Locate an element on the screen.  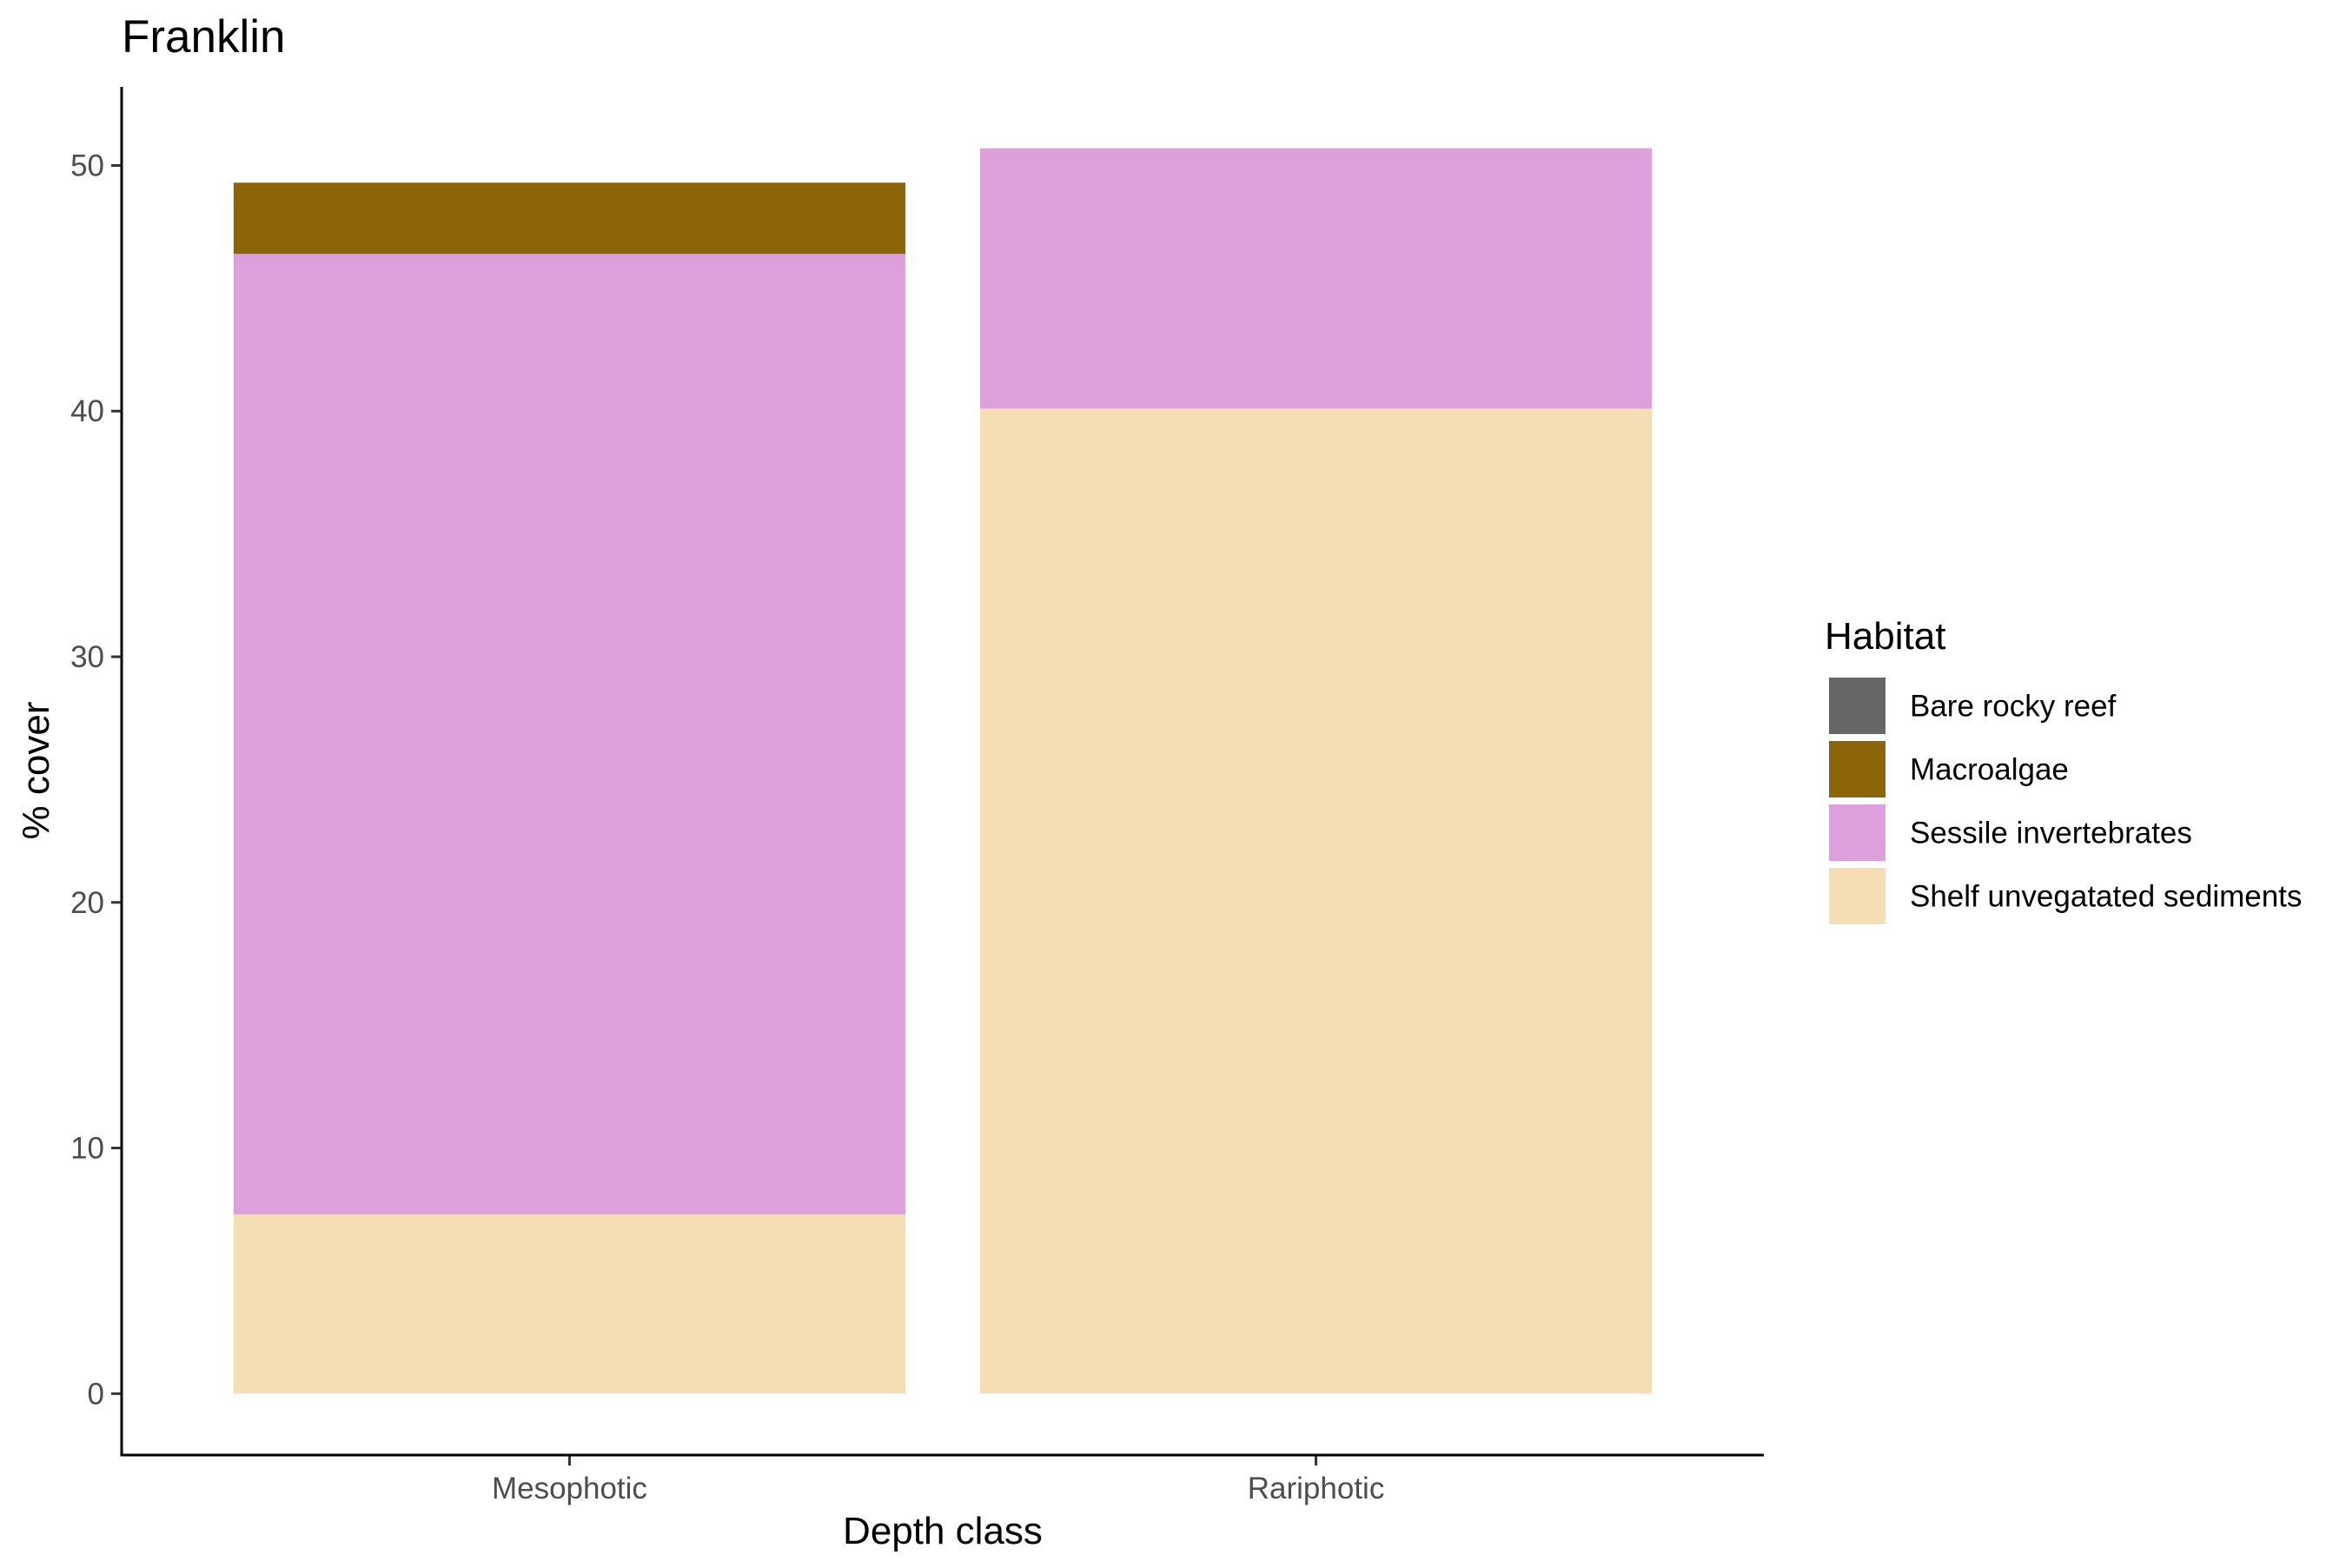
y-axis-ticks: 0 10 20 30 40 50 is located at coordinates (96, 780).